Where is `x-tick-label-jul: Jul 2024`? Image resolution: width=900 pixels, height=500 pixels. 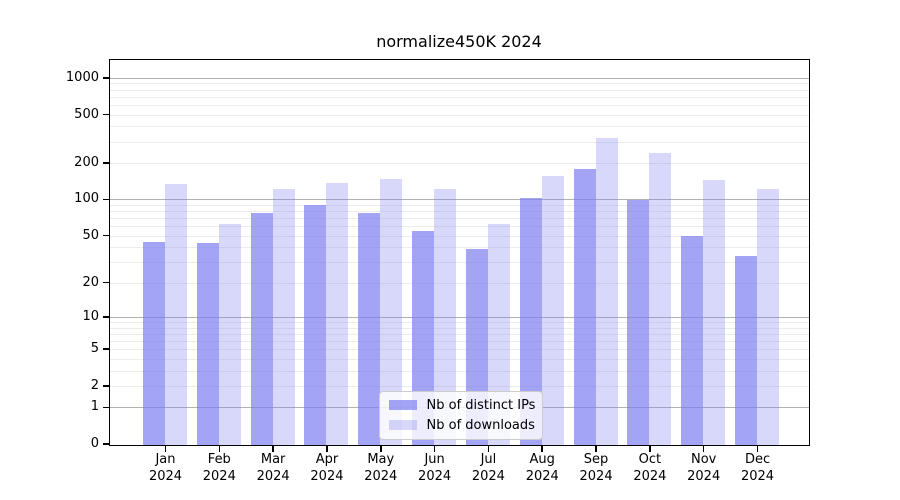 x-tick-label-jul: Jul 2024 is located at coordinates (488, 468).